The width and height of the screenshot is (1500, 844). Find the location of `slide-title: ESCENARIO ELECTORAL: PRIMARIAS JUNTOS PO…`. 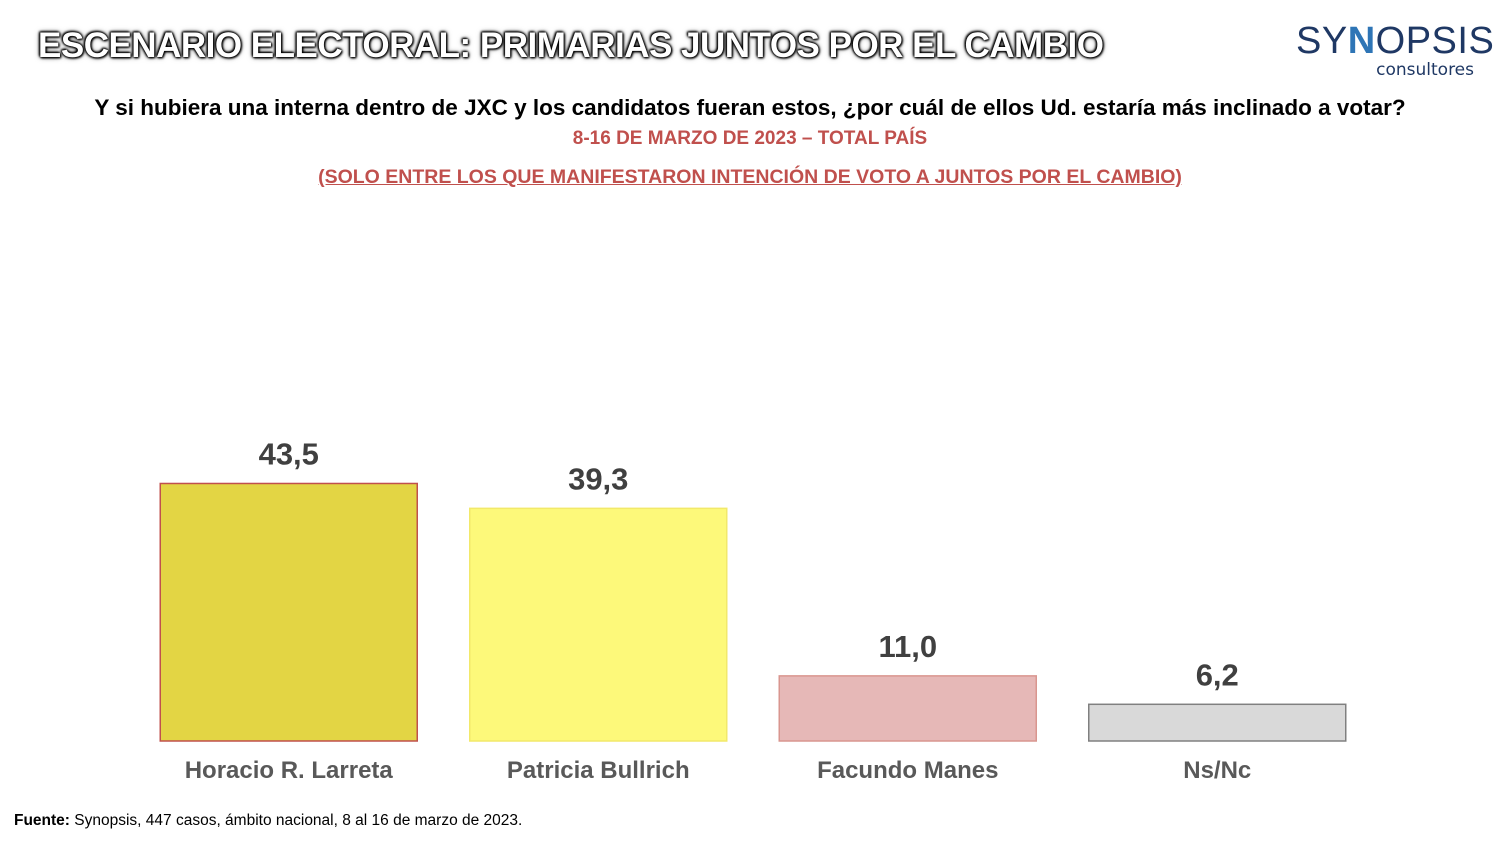

slide-title: ESCENARIO ELECTORAL: PRIMARIAS JUNTOS PO… is located at coordinates (571, 45).